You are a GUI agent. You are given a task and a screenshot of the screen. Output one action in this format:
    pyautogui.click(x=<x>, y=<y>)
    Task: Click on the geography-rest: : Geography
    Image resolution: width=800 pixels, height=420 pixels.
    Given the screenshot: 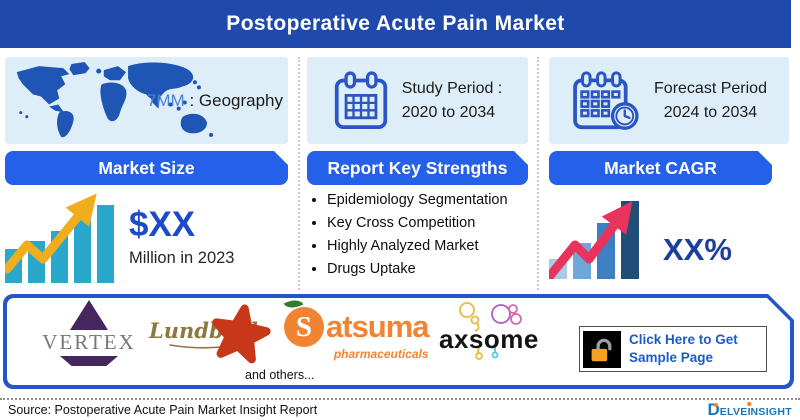 What is the action you would take?
    pyautogui.click(x=233, y=100)
    